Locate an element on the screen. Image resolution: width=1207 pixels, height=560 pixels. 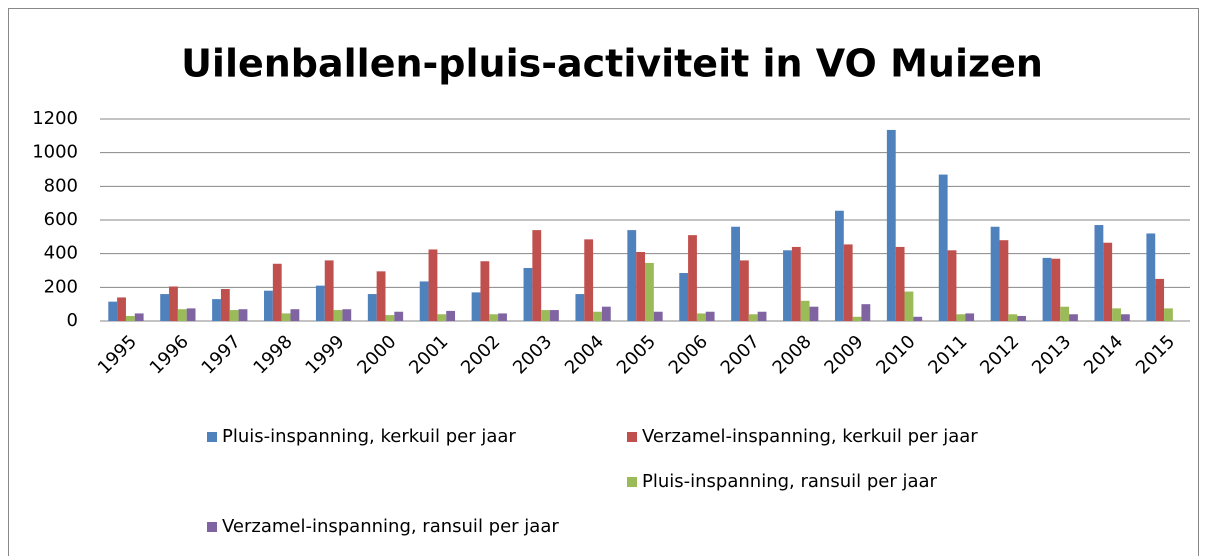
y-tick-label: 400 is located at coordinates (61, 253).